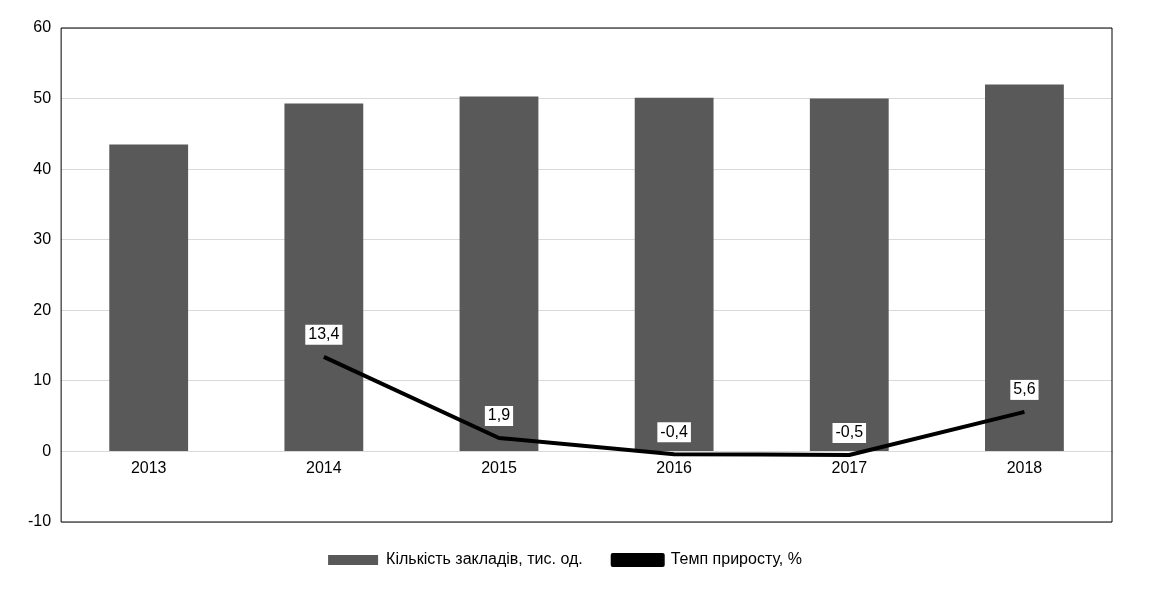 The height and width of the screenshot is (597, 1150). Describe the element at coordinates (484, 559) in the screenshot. I see `legend-label: Кількість закладів, тис. од.` at that location.